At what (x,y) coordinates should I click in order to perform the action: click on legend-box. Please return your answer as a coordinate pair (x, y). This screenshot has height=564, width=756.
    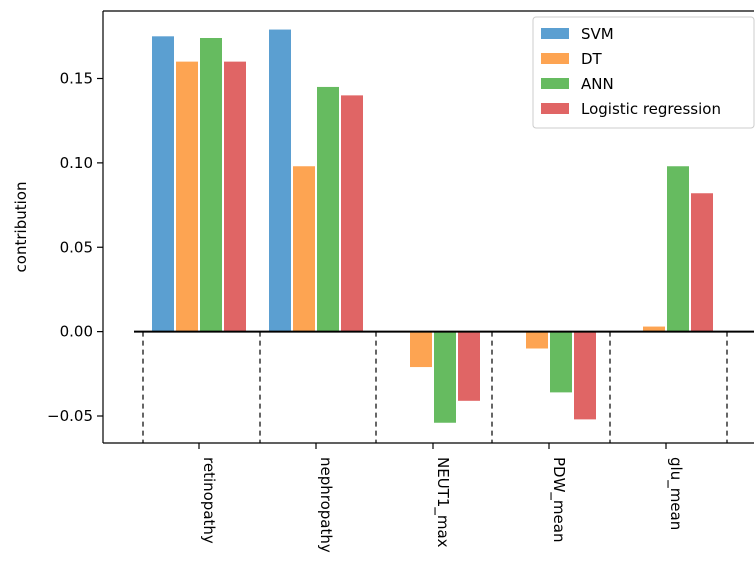
    Looking at the image, I should click on (643, 72).